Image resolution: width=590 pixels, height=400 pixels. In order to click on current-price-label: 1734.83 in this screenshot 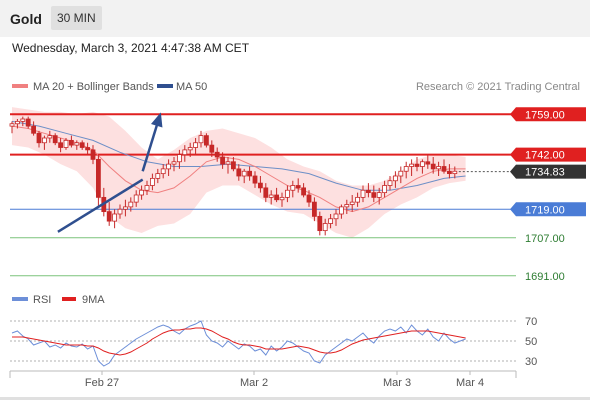, I will do `click(545, 173)`.